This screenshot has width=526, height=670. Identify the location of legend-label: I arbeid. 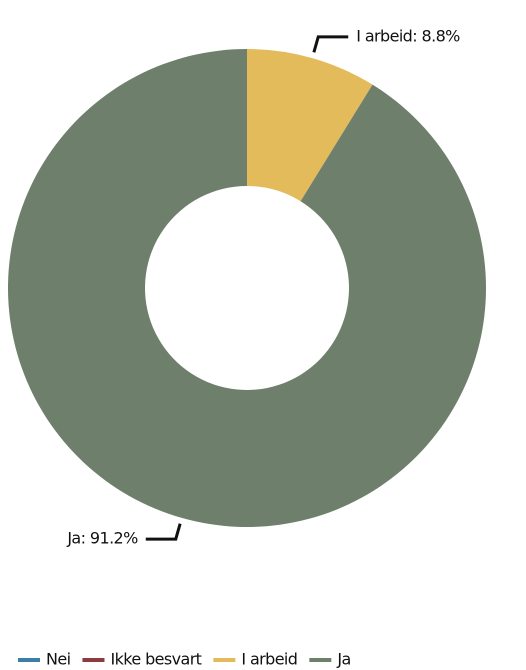
(269, 659).